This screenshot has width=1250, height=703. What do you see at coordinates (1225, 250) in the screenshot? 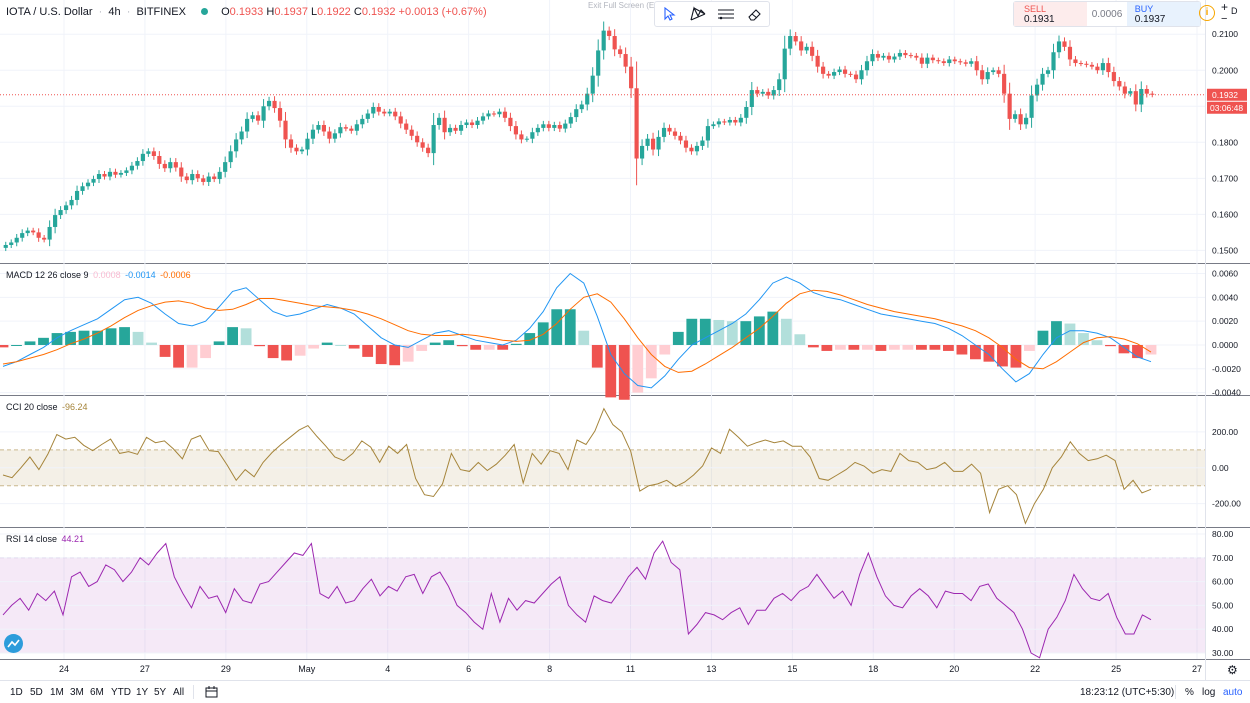
I see `price-tick-label: 0.1500` at bounding box center [1225, 250].